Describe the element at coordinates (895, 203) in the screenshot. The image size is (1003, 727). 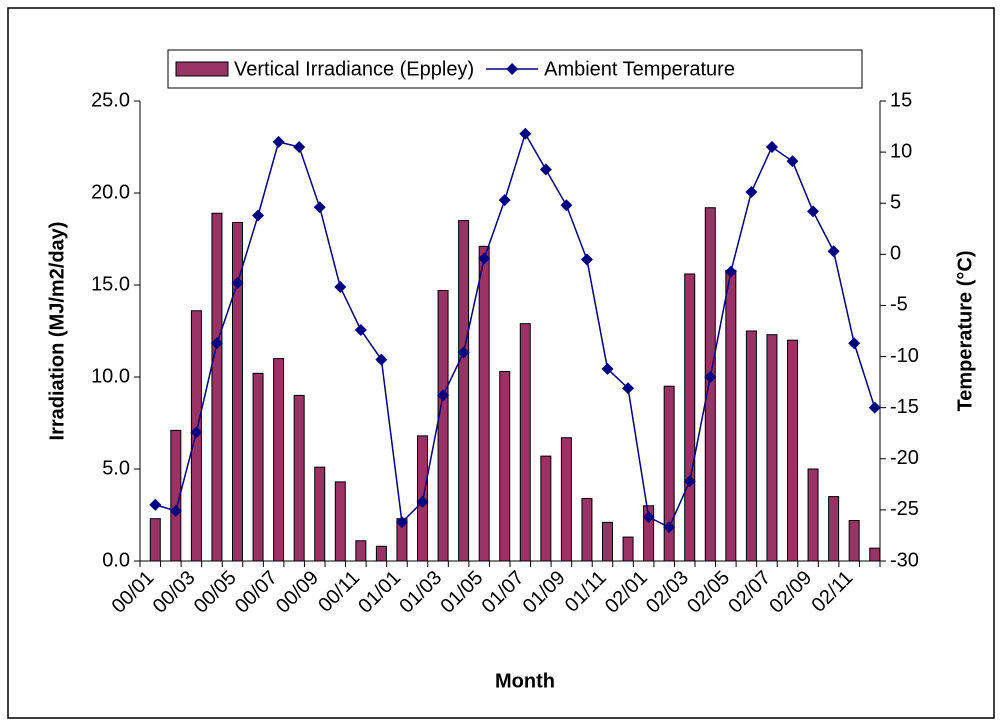
I see `y2-tick-label: 5` at that location.